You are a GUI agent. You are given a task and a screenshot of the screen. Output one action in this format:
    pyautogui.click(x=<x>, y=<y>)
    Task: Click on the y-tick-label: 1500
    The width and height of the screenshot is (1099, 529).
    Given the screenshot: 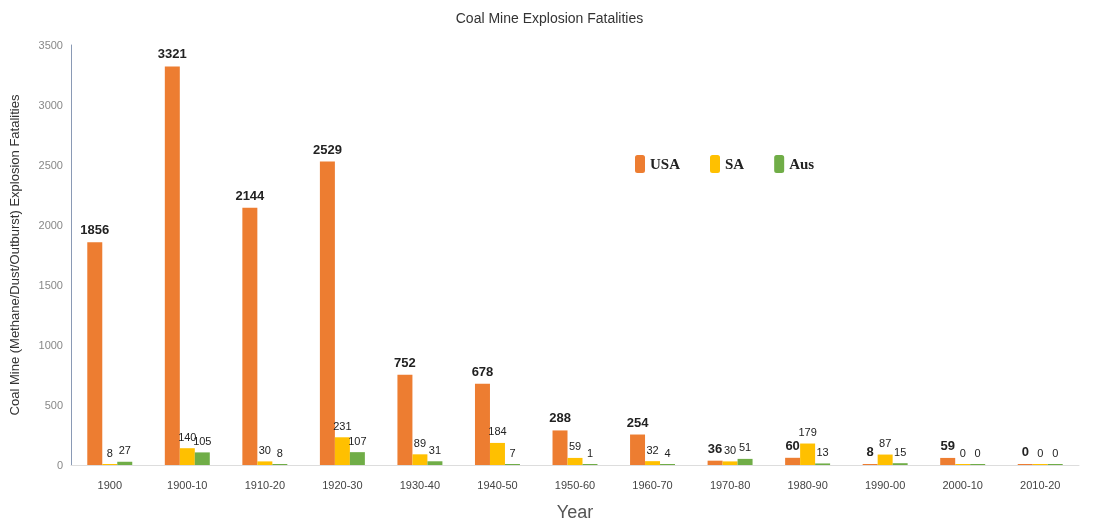 What is the action you would take?
    pyautogui.click(x=50, y=285)
    